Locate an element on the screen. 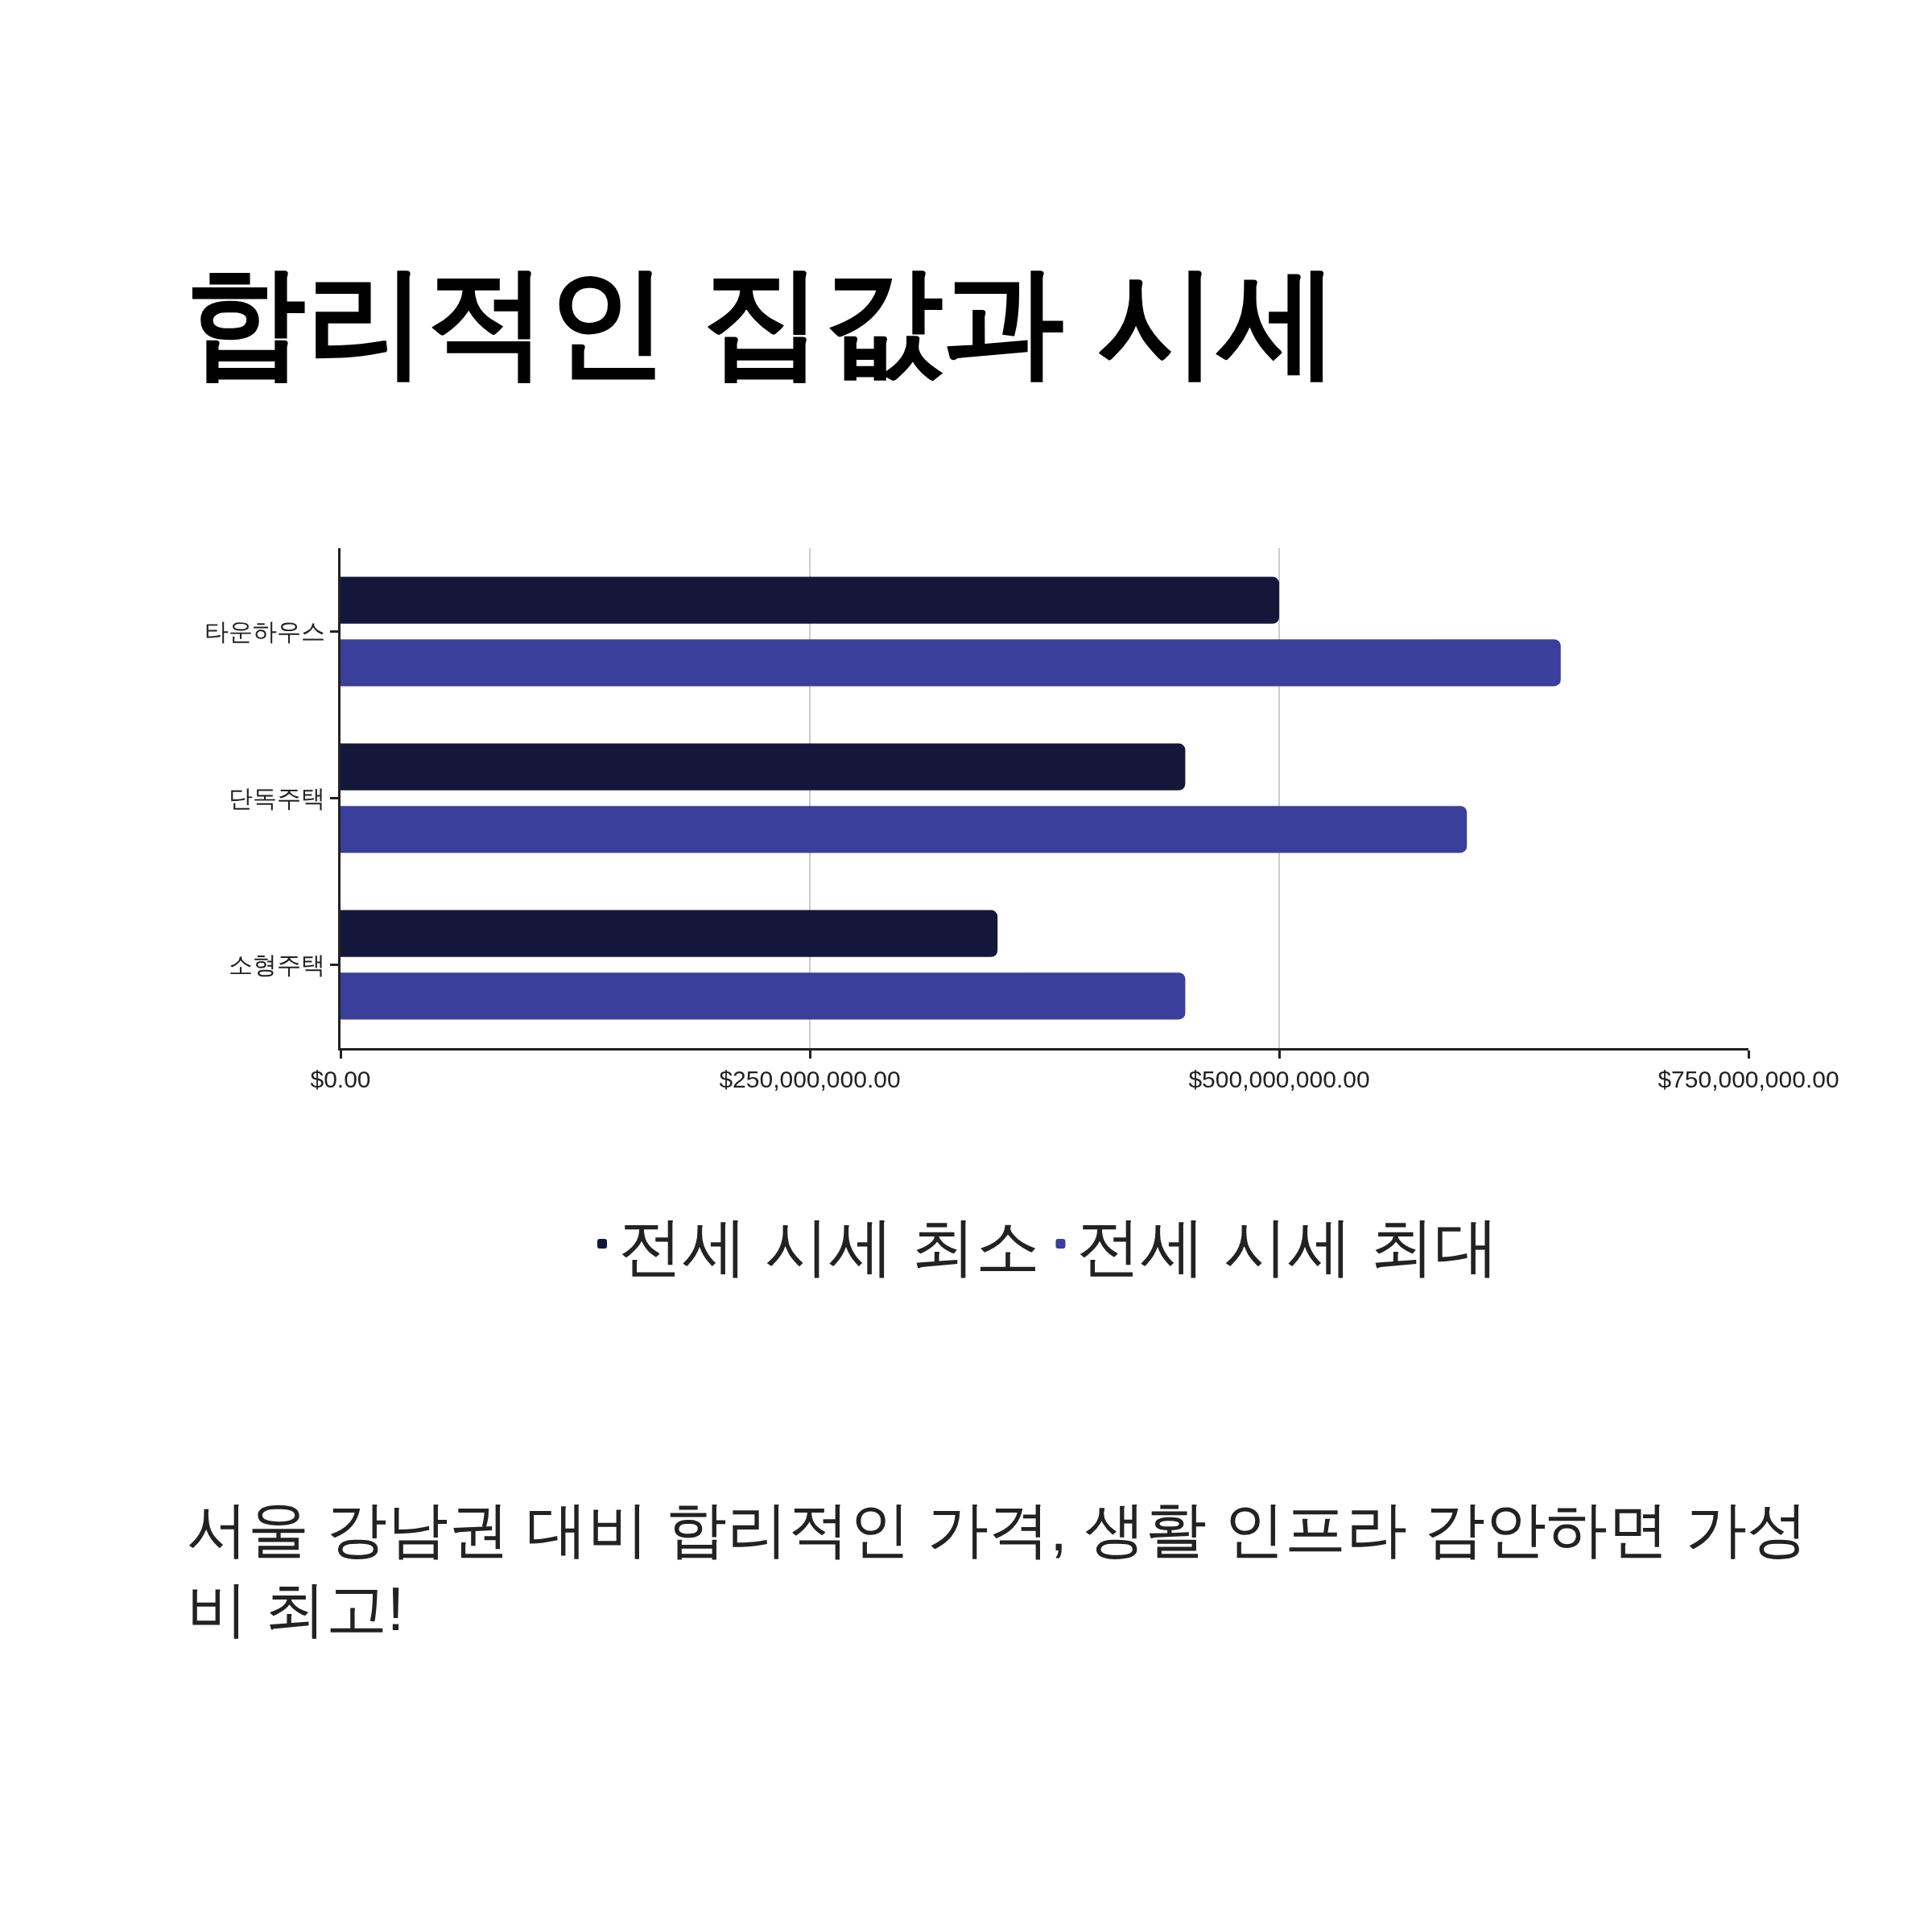  legend-label: 전세 시세 최소 is located at coordinates (829, 1247).